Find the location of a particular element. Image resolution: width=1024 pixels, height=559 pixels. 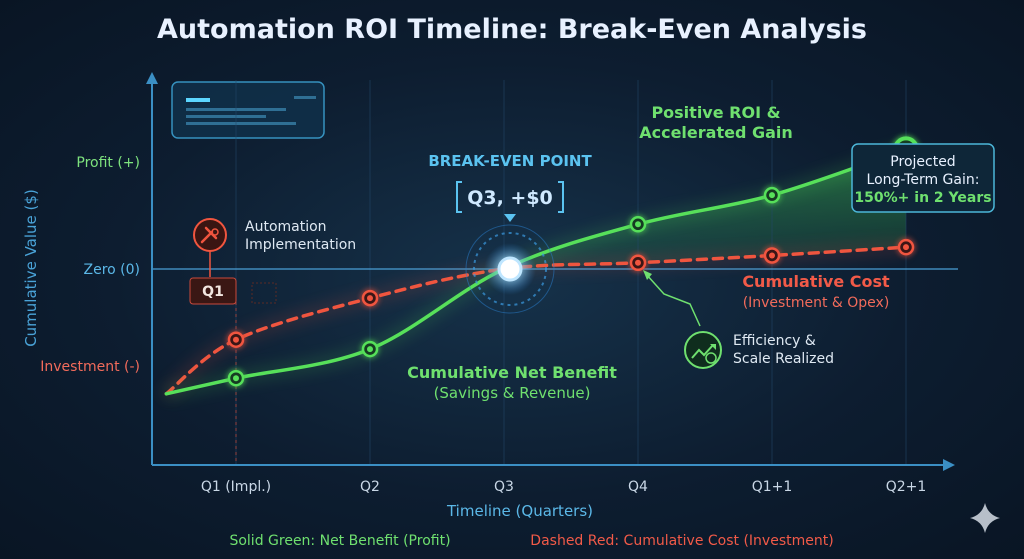

q1-tag-label: Q1 is located at coordinates (213, 292).